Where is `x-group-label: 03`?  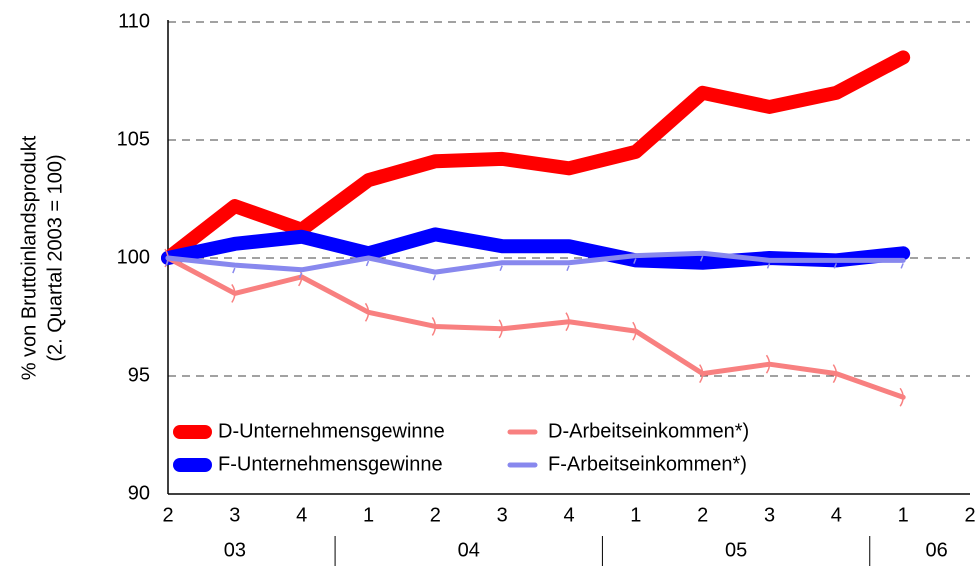 x-group-label: 03 is located at coordinates (235, 550).